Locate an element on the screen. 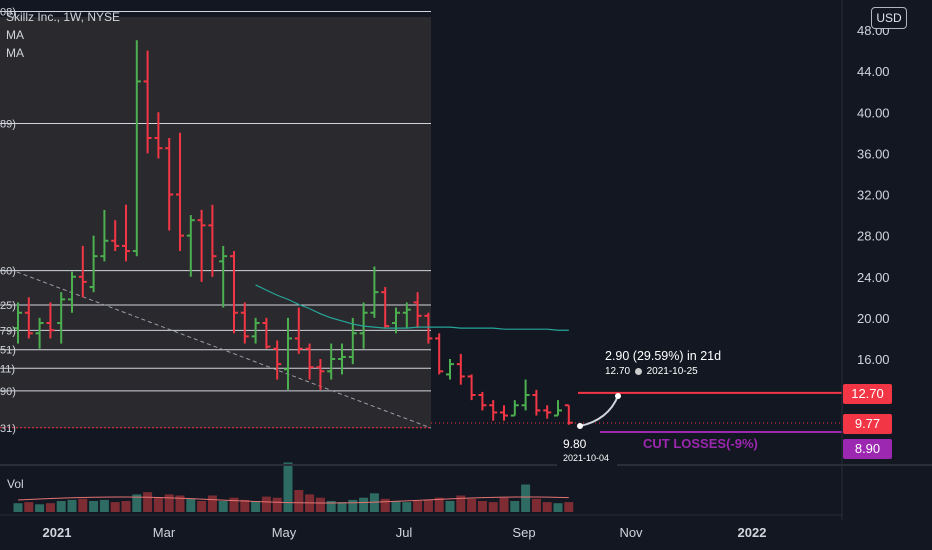 The height and width of the screenshot is (550, 932). current-price-tag: 9.77 is located at coordinates (867, 424).